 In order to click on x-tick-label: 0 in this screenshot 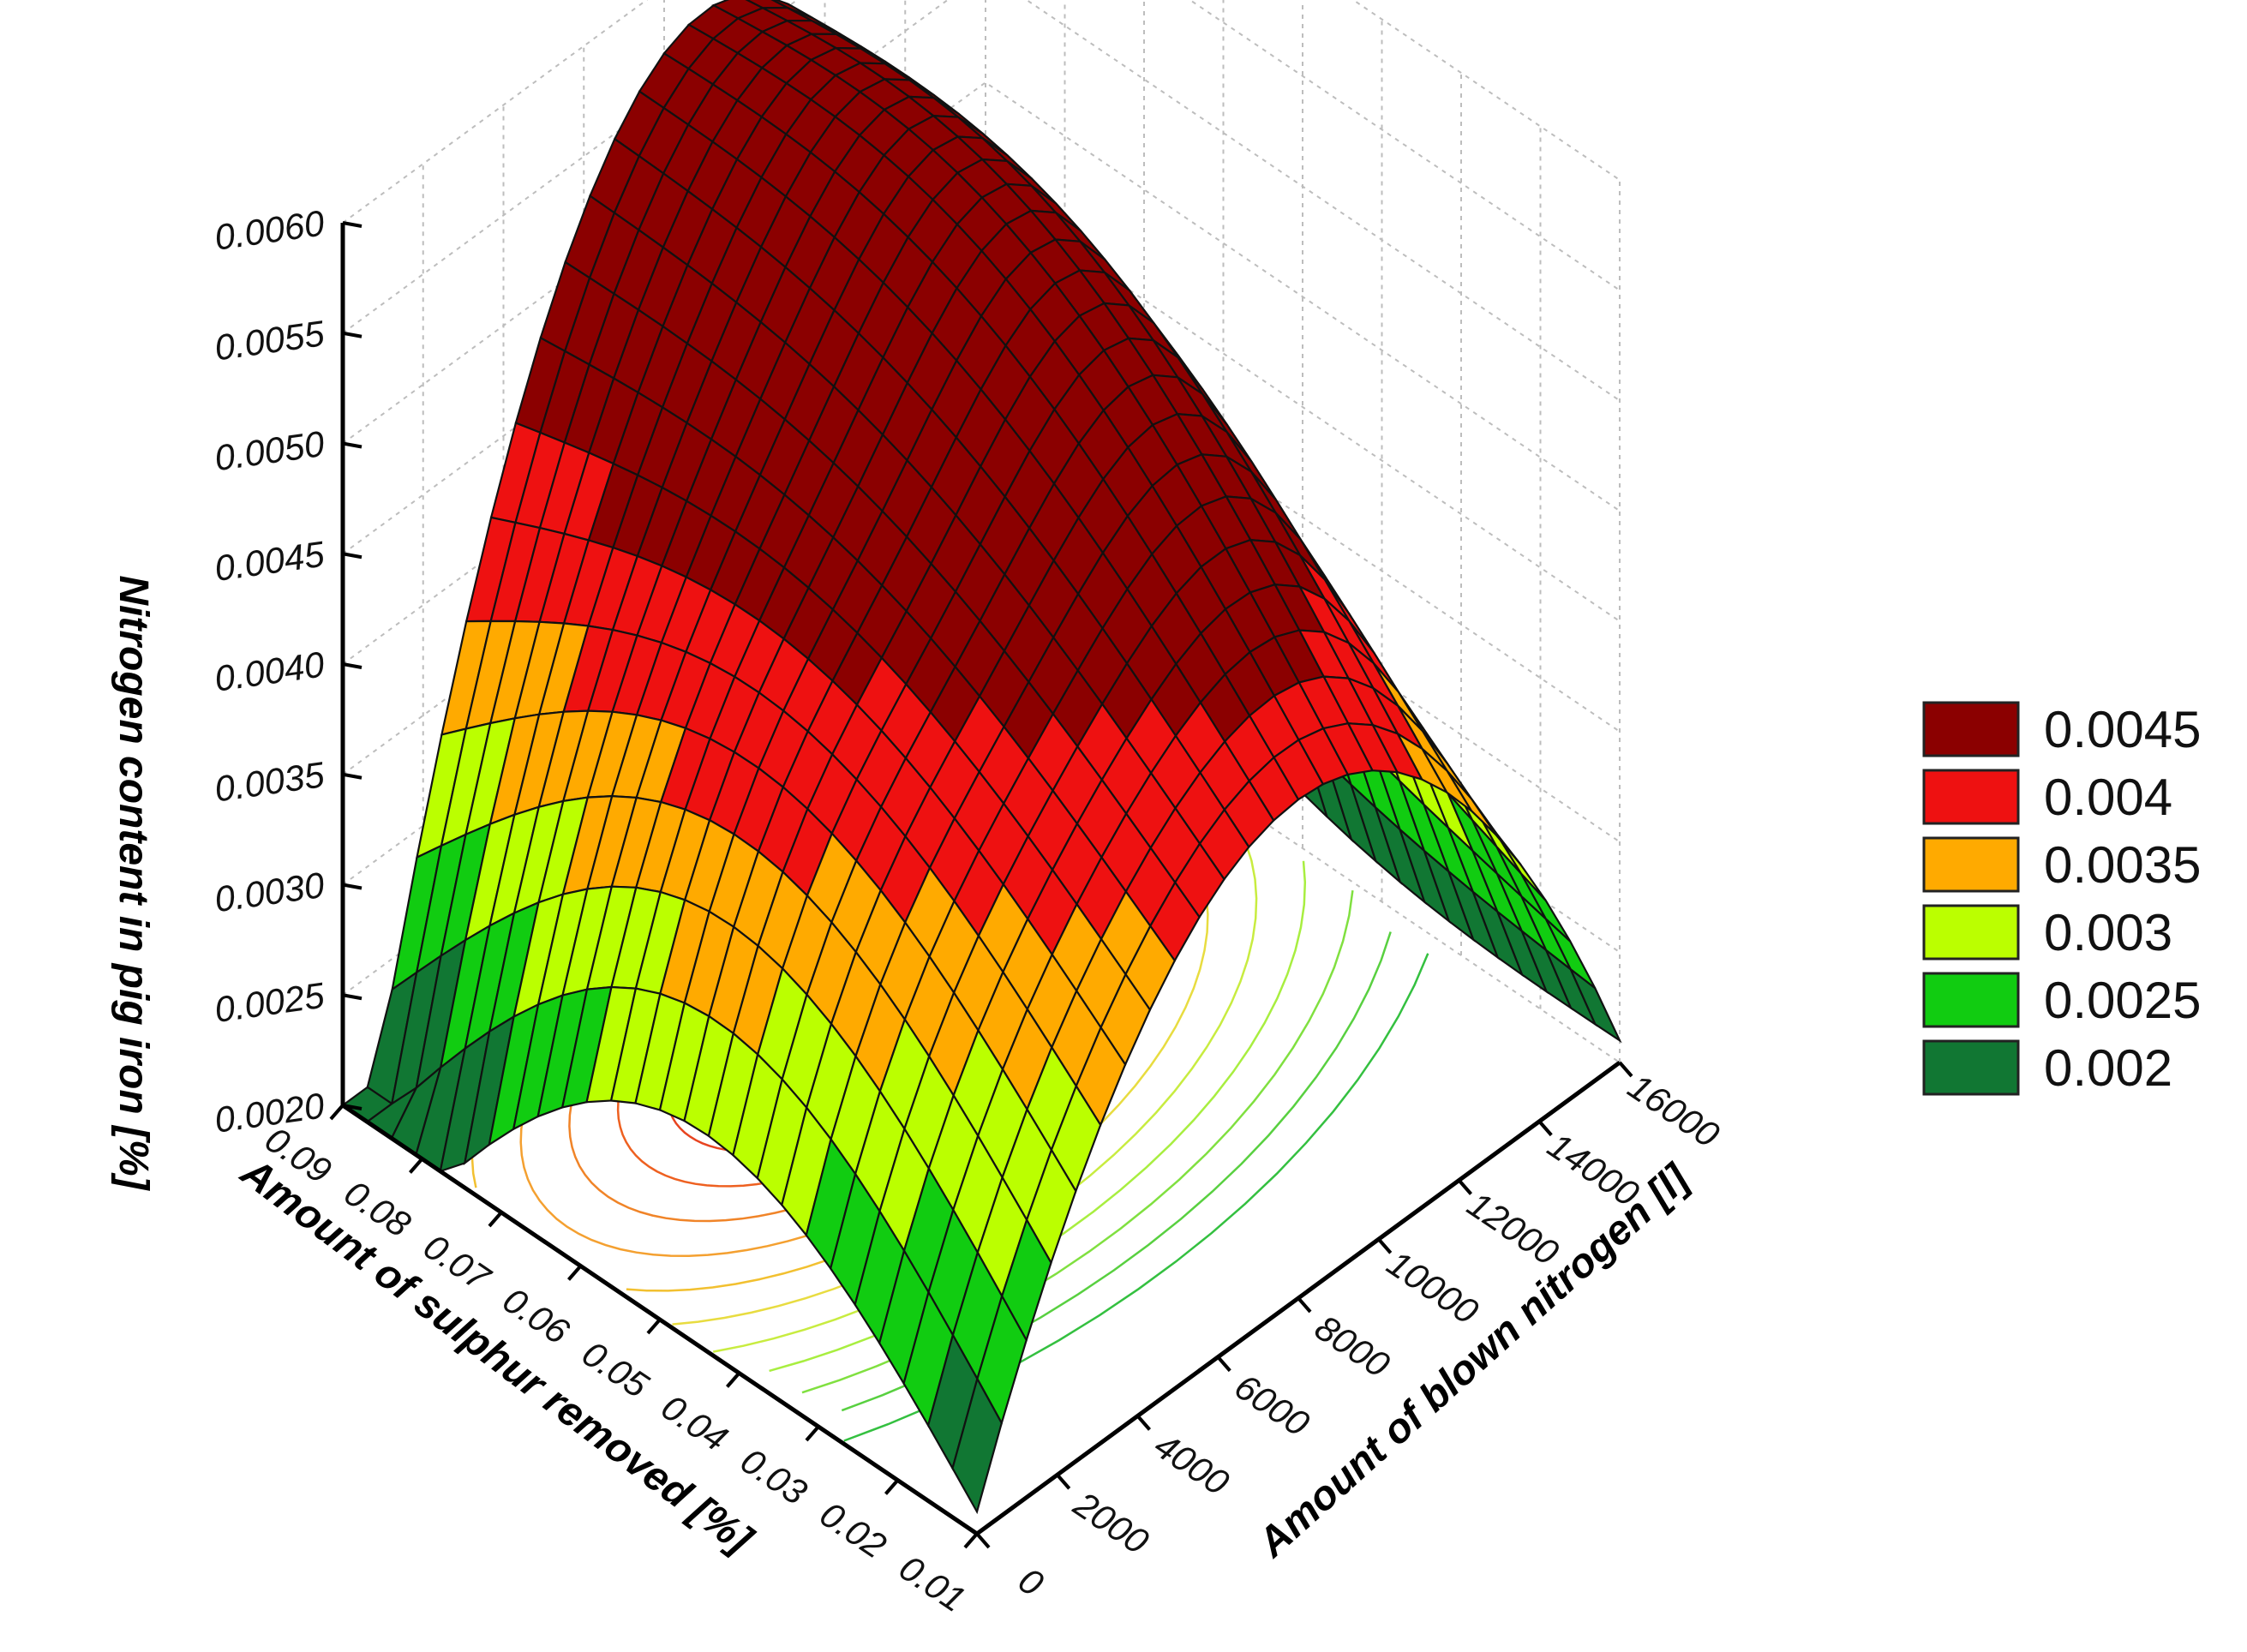, I will do `click(1031, 1581)`.